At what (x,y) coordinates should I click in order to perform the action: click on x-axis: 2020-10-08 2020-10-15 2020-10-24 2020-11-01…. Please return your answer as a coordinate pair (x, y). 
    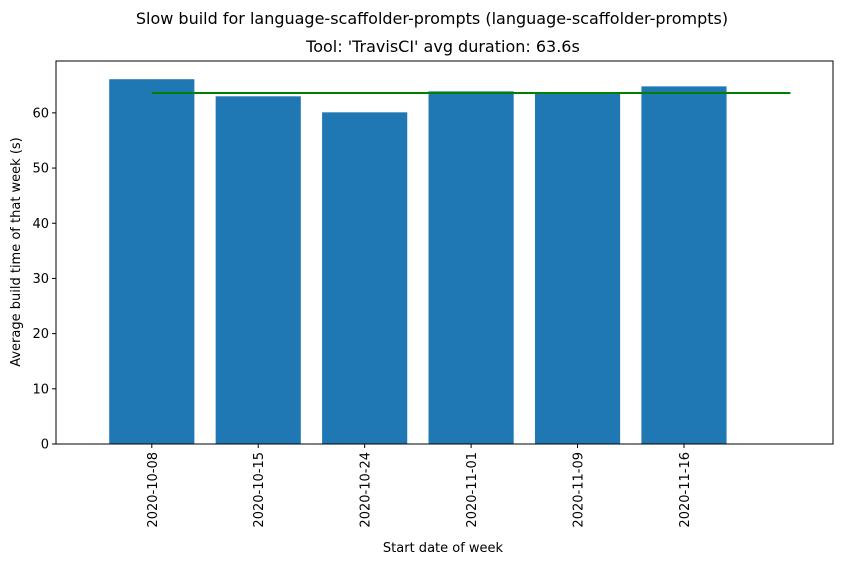
    Looking at the image, I should click on (419, 486).